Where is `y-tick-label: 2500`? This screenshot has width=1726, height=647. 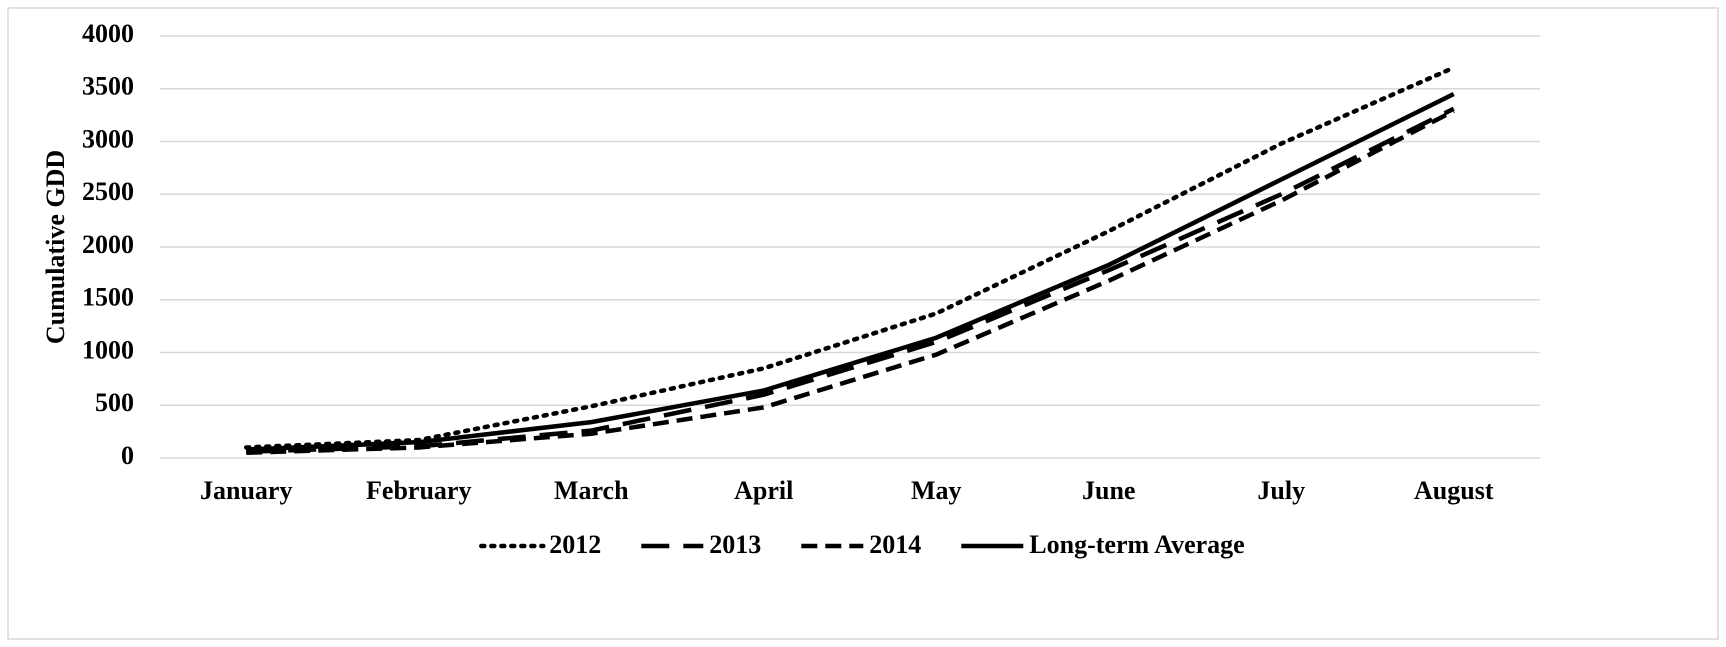
y-tick-label: 2500 is located at coordinates (108, 191).